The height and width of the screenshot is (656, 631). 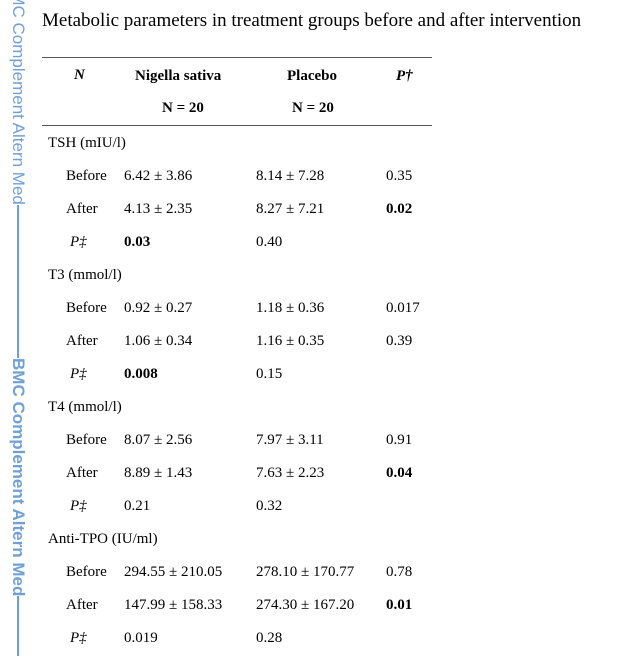 I want to click on cell-nigella: 0.008, so click(x=141, y=374).